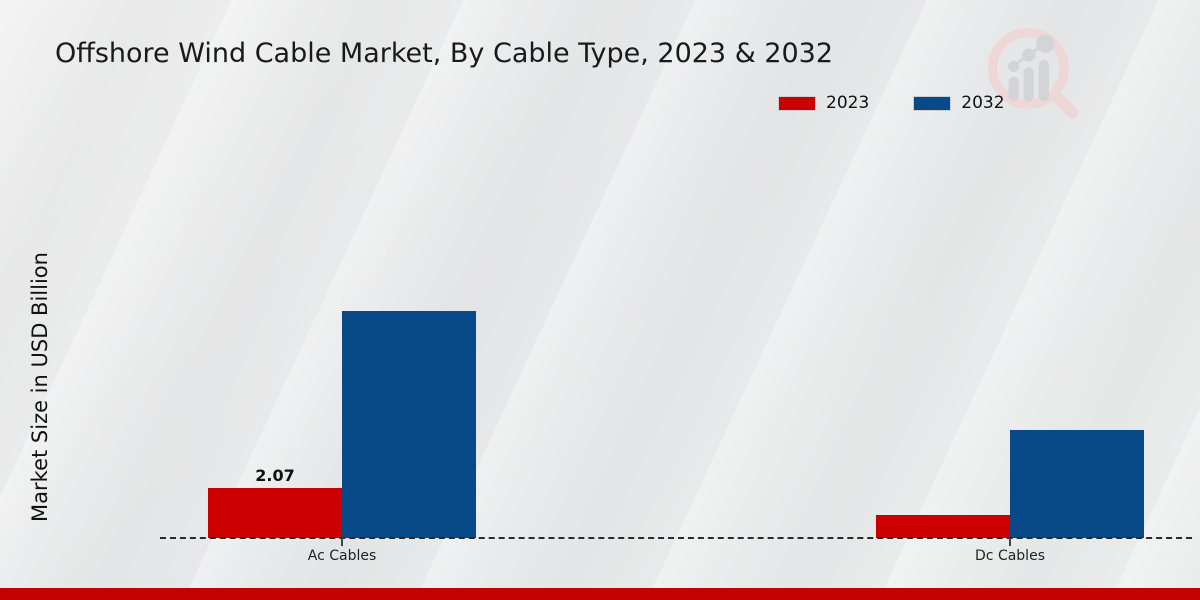 The image size is (1200, 600). Describe the element at coordinates (1063, 103) in the screenshot. I see `magnifier-handle` at that location.